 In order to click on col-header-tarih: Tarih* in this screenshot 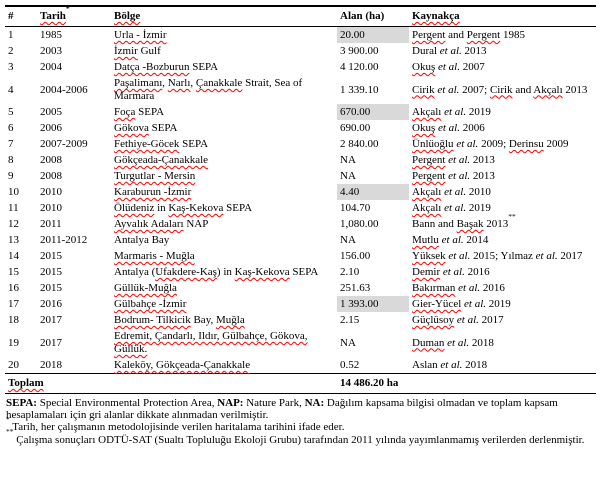, I will do `click(74, 16)`.